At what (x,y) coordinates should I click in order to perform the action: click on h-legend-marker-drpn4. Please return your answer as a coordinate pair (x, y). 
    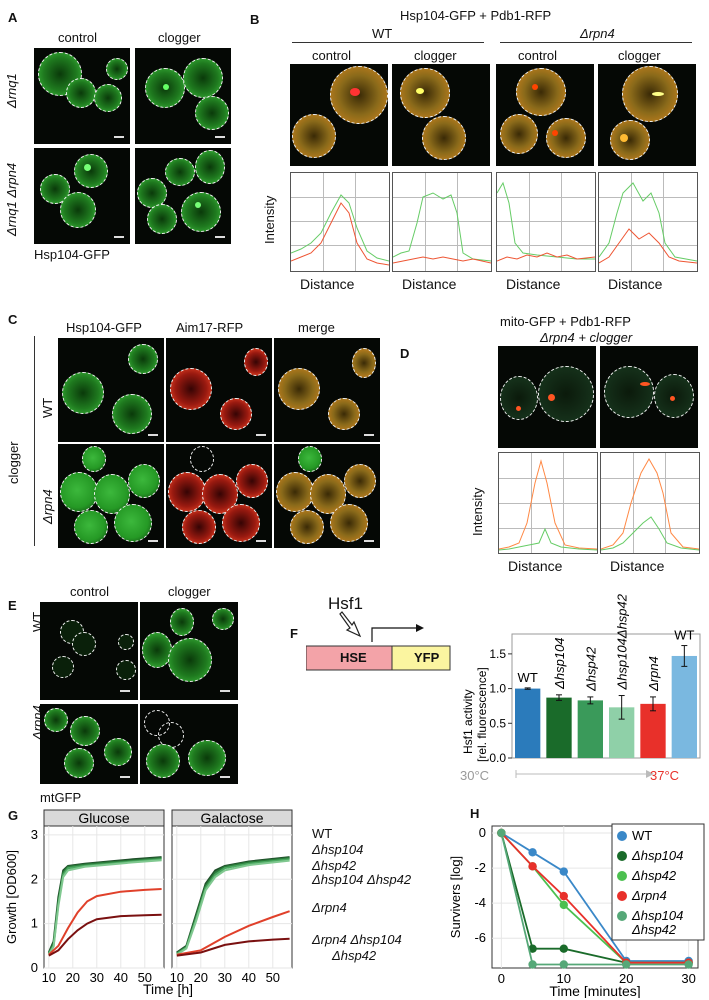
    Looking at the image, I should click on (622, 896).